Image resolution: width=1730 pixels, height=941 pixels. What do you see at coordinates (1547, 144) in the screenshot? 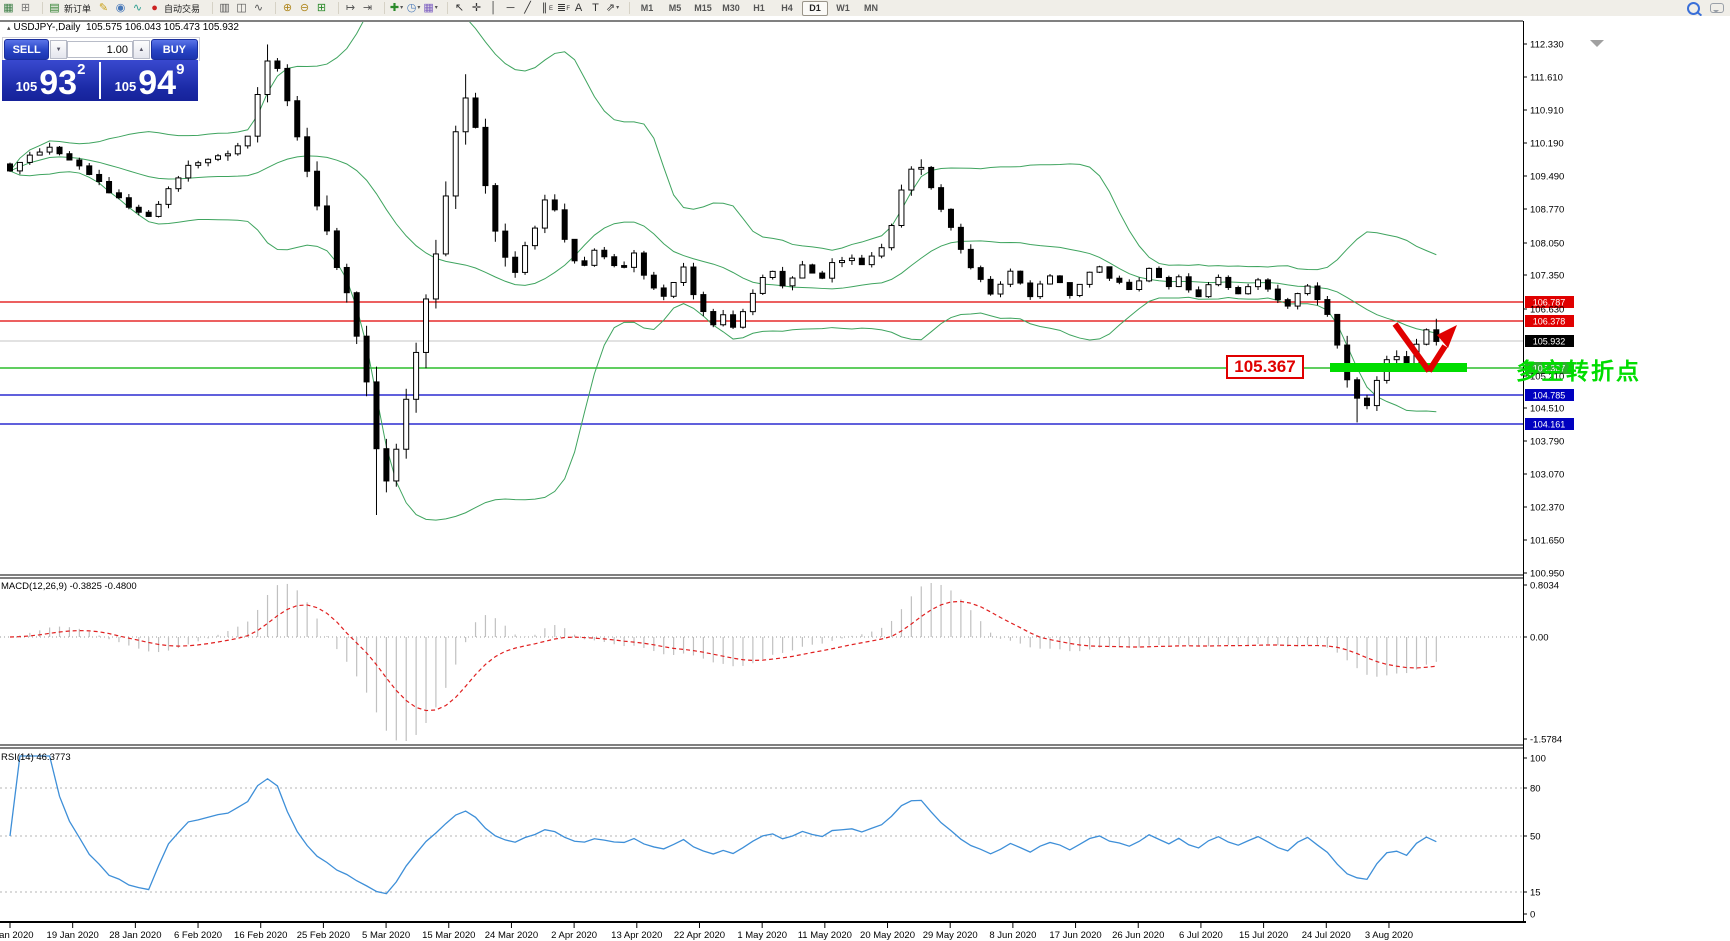
I see `svg-text: 110.190` at bounding box center [1547, 144].